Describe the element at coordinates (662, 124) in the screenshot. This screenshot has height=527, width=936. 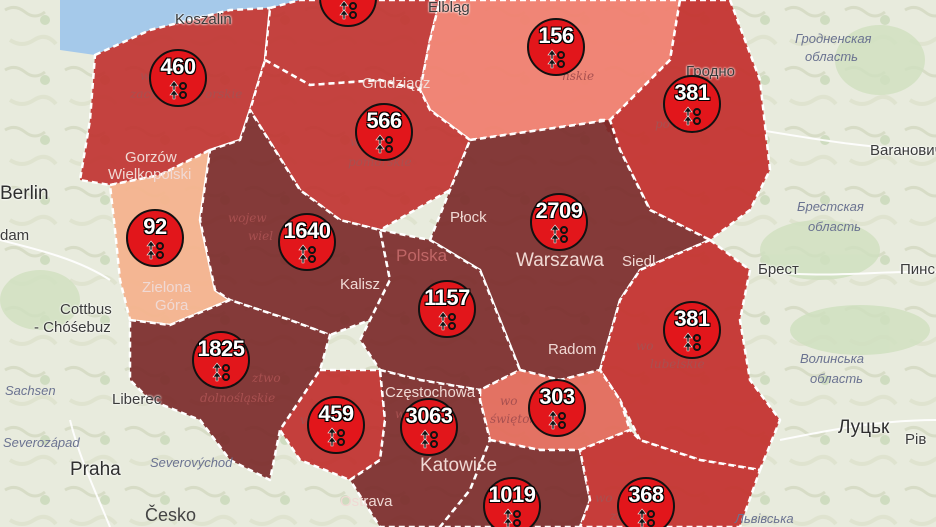
I see `region-label: po` at that location.